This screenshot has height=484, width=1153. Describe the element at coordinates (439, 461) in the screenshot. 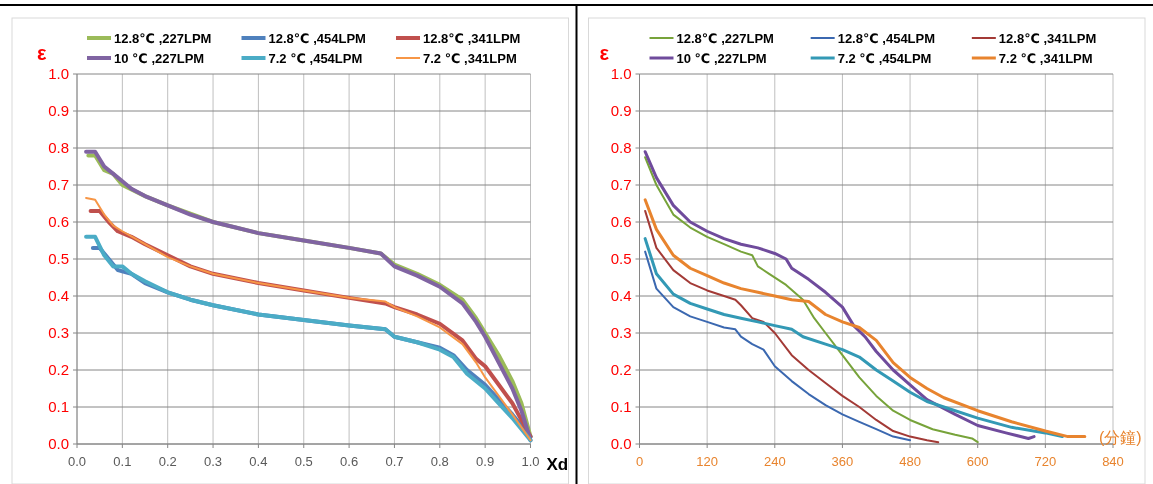

I see `x-tick-label: 0.8` at that location.